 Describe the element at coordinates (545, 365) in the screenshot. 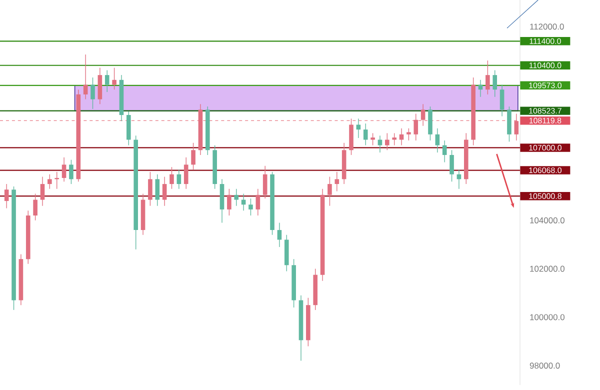

I see `y-tick-label: 98000.0` at that location.